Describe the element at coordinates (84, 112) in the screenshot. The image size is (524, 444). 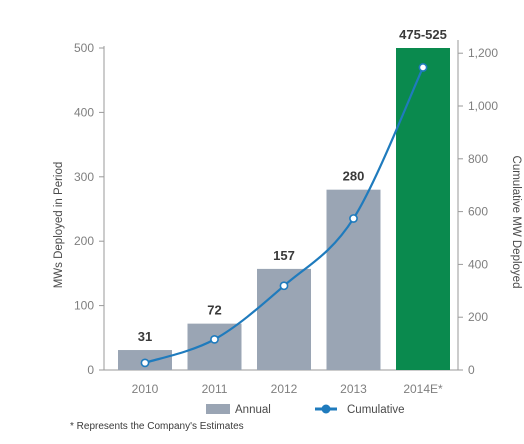
I see `left-tick-label: 400` at that location.